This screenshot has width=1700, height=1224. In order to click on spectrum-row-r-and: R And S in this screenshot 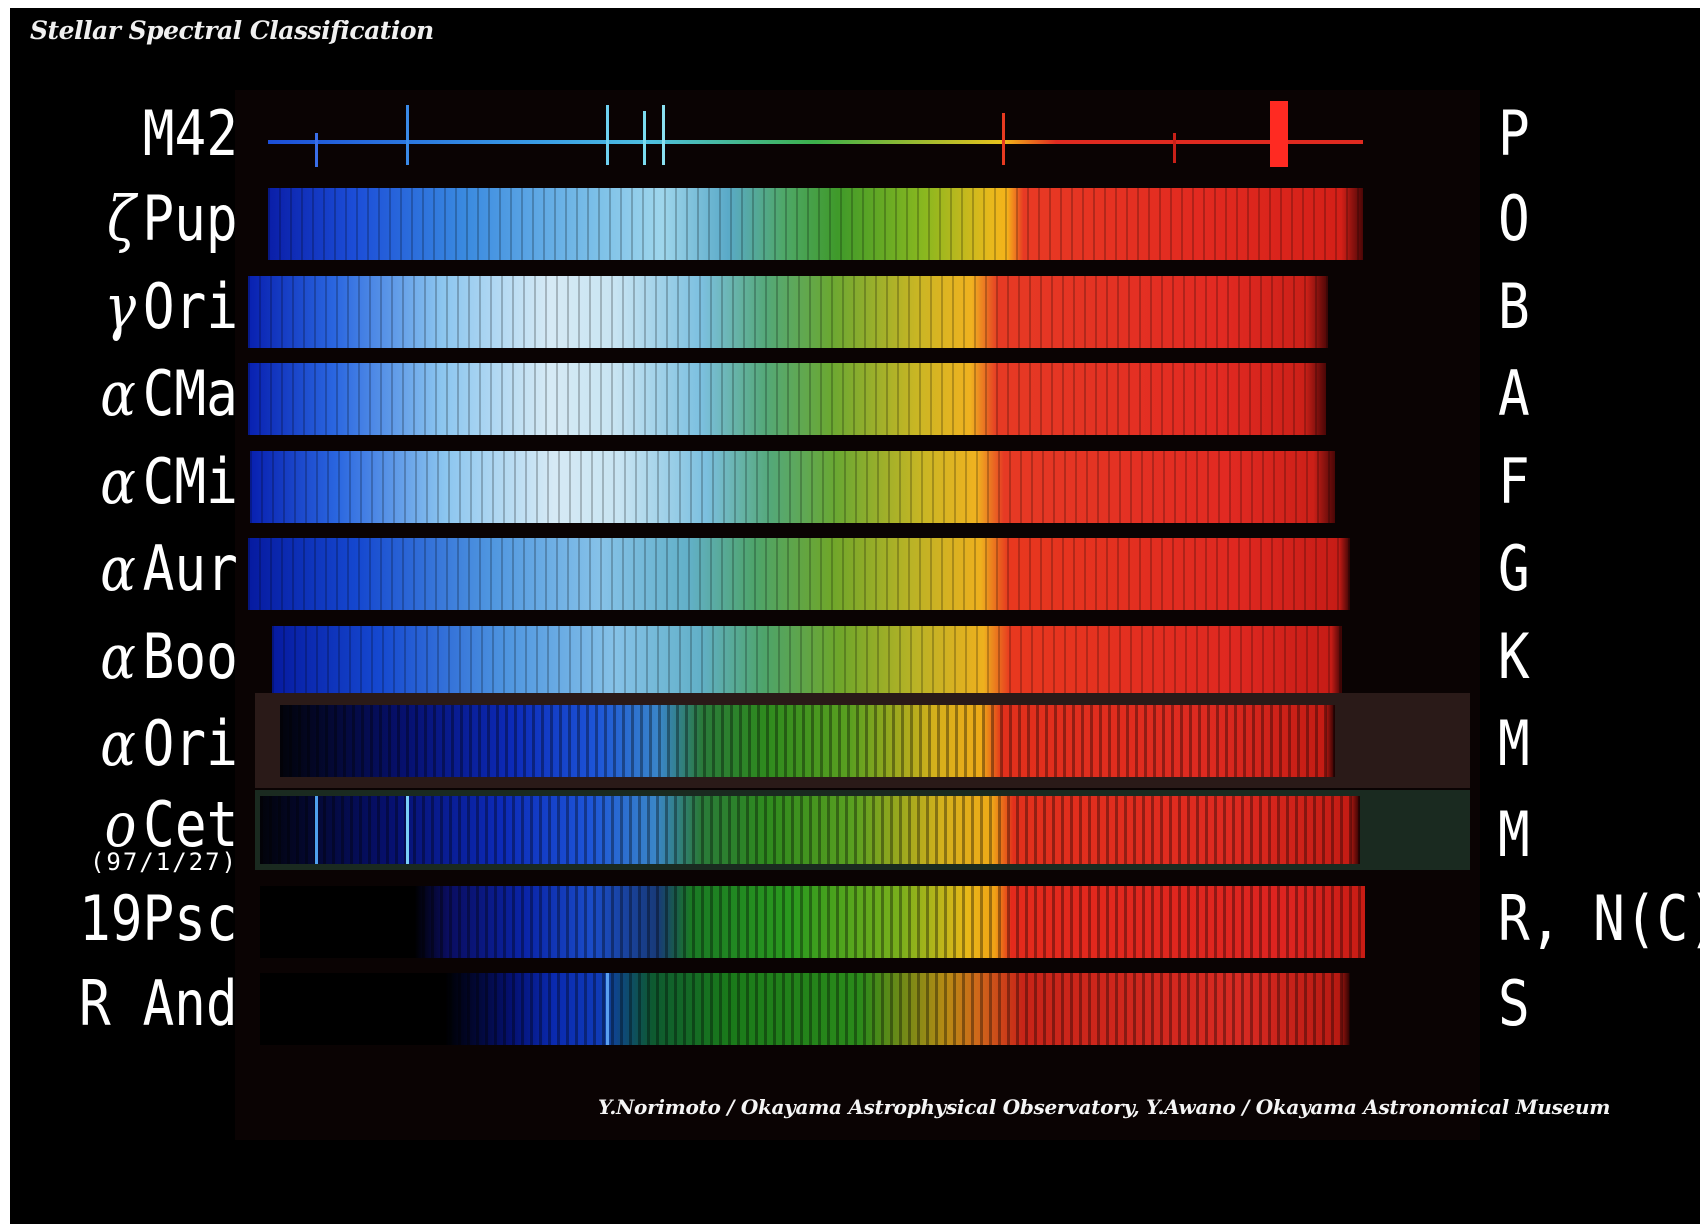, I will do `click(855, 1011)`.